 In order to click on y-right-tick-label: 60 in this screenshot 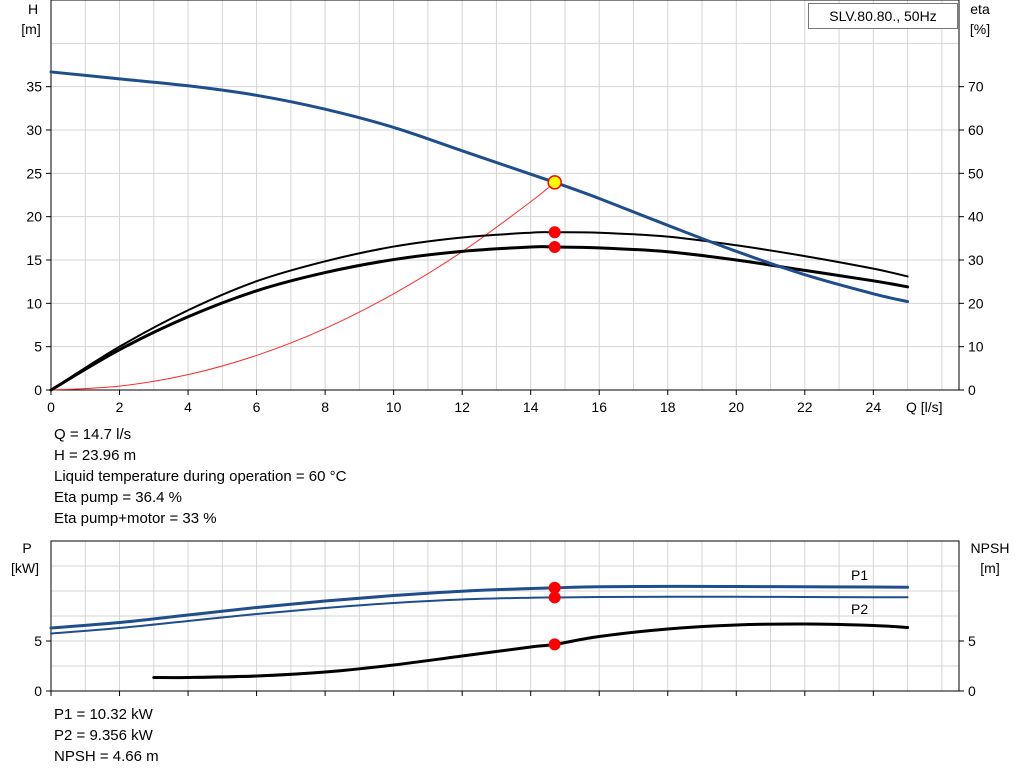, I will do `click(976, 130)`.